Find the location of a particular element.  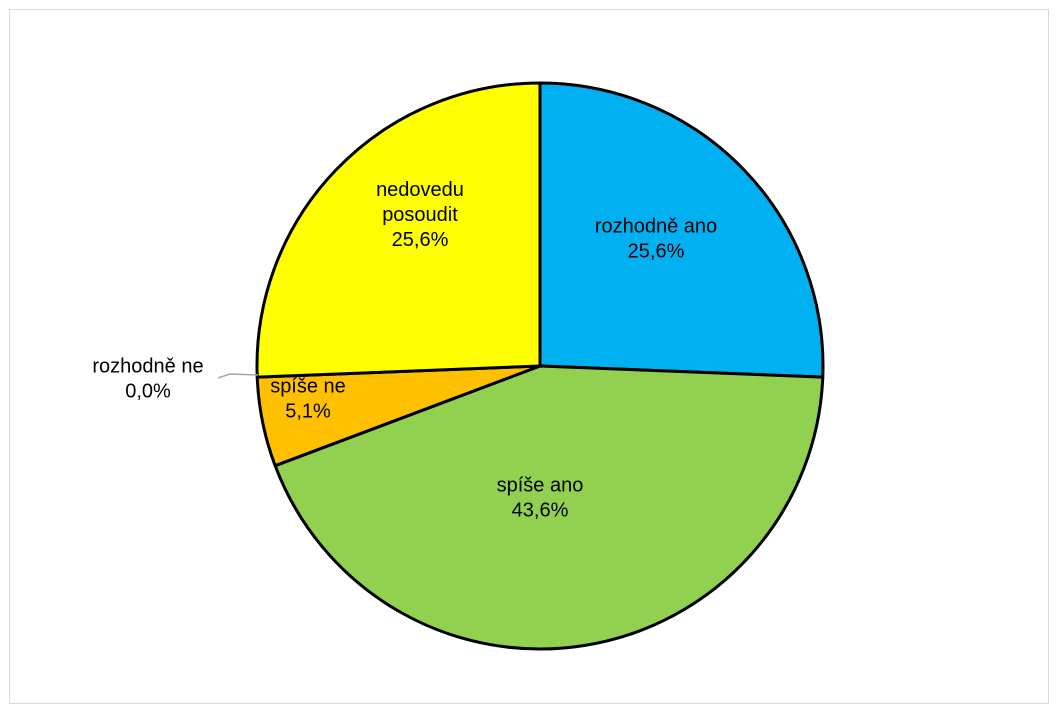

data-label-name-nedovedu-posoudit: nedovedu is located at coordinates (420, 190).